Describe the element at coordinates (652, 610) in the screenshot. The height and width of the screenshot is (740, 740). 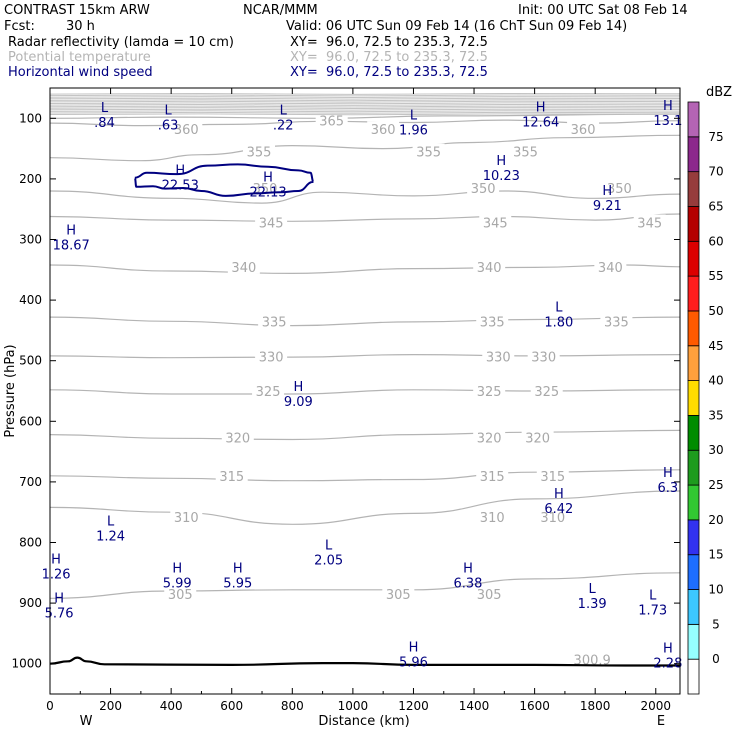
I see `extremum-value: 1.73` at that location.